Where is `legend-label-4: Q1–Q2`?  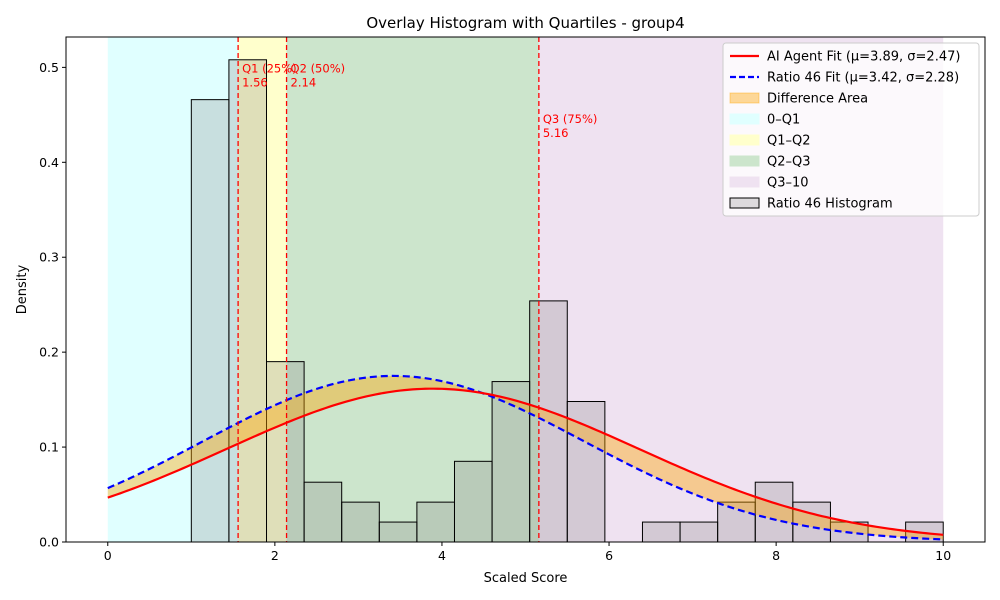
legend-label-4: Q1–Q2 is located at coordinates (789, 141).